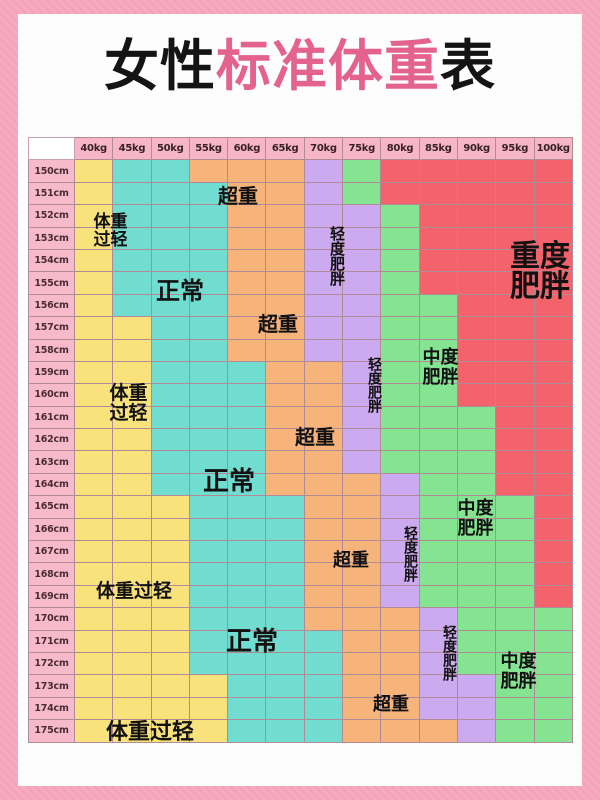 The image size is (600, 800). I want to click on table-corner-cell, so click(51, 148).